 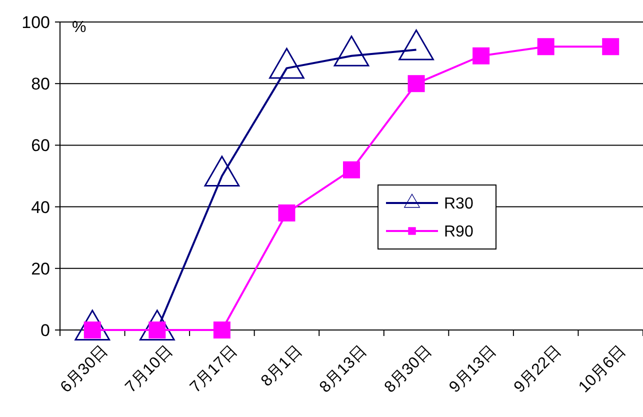 I want to click on x-tick-label: 10月6日, so click(x=603, y=369).